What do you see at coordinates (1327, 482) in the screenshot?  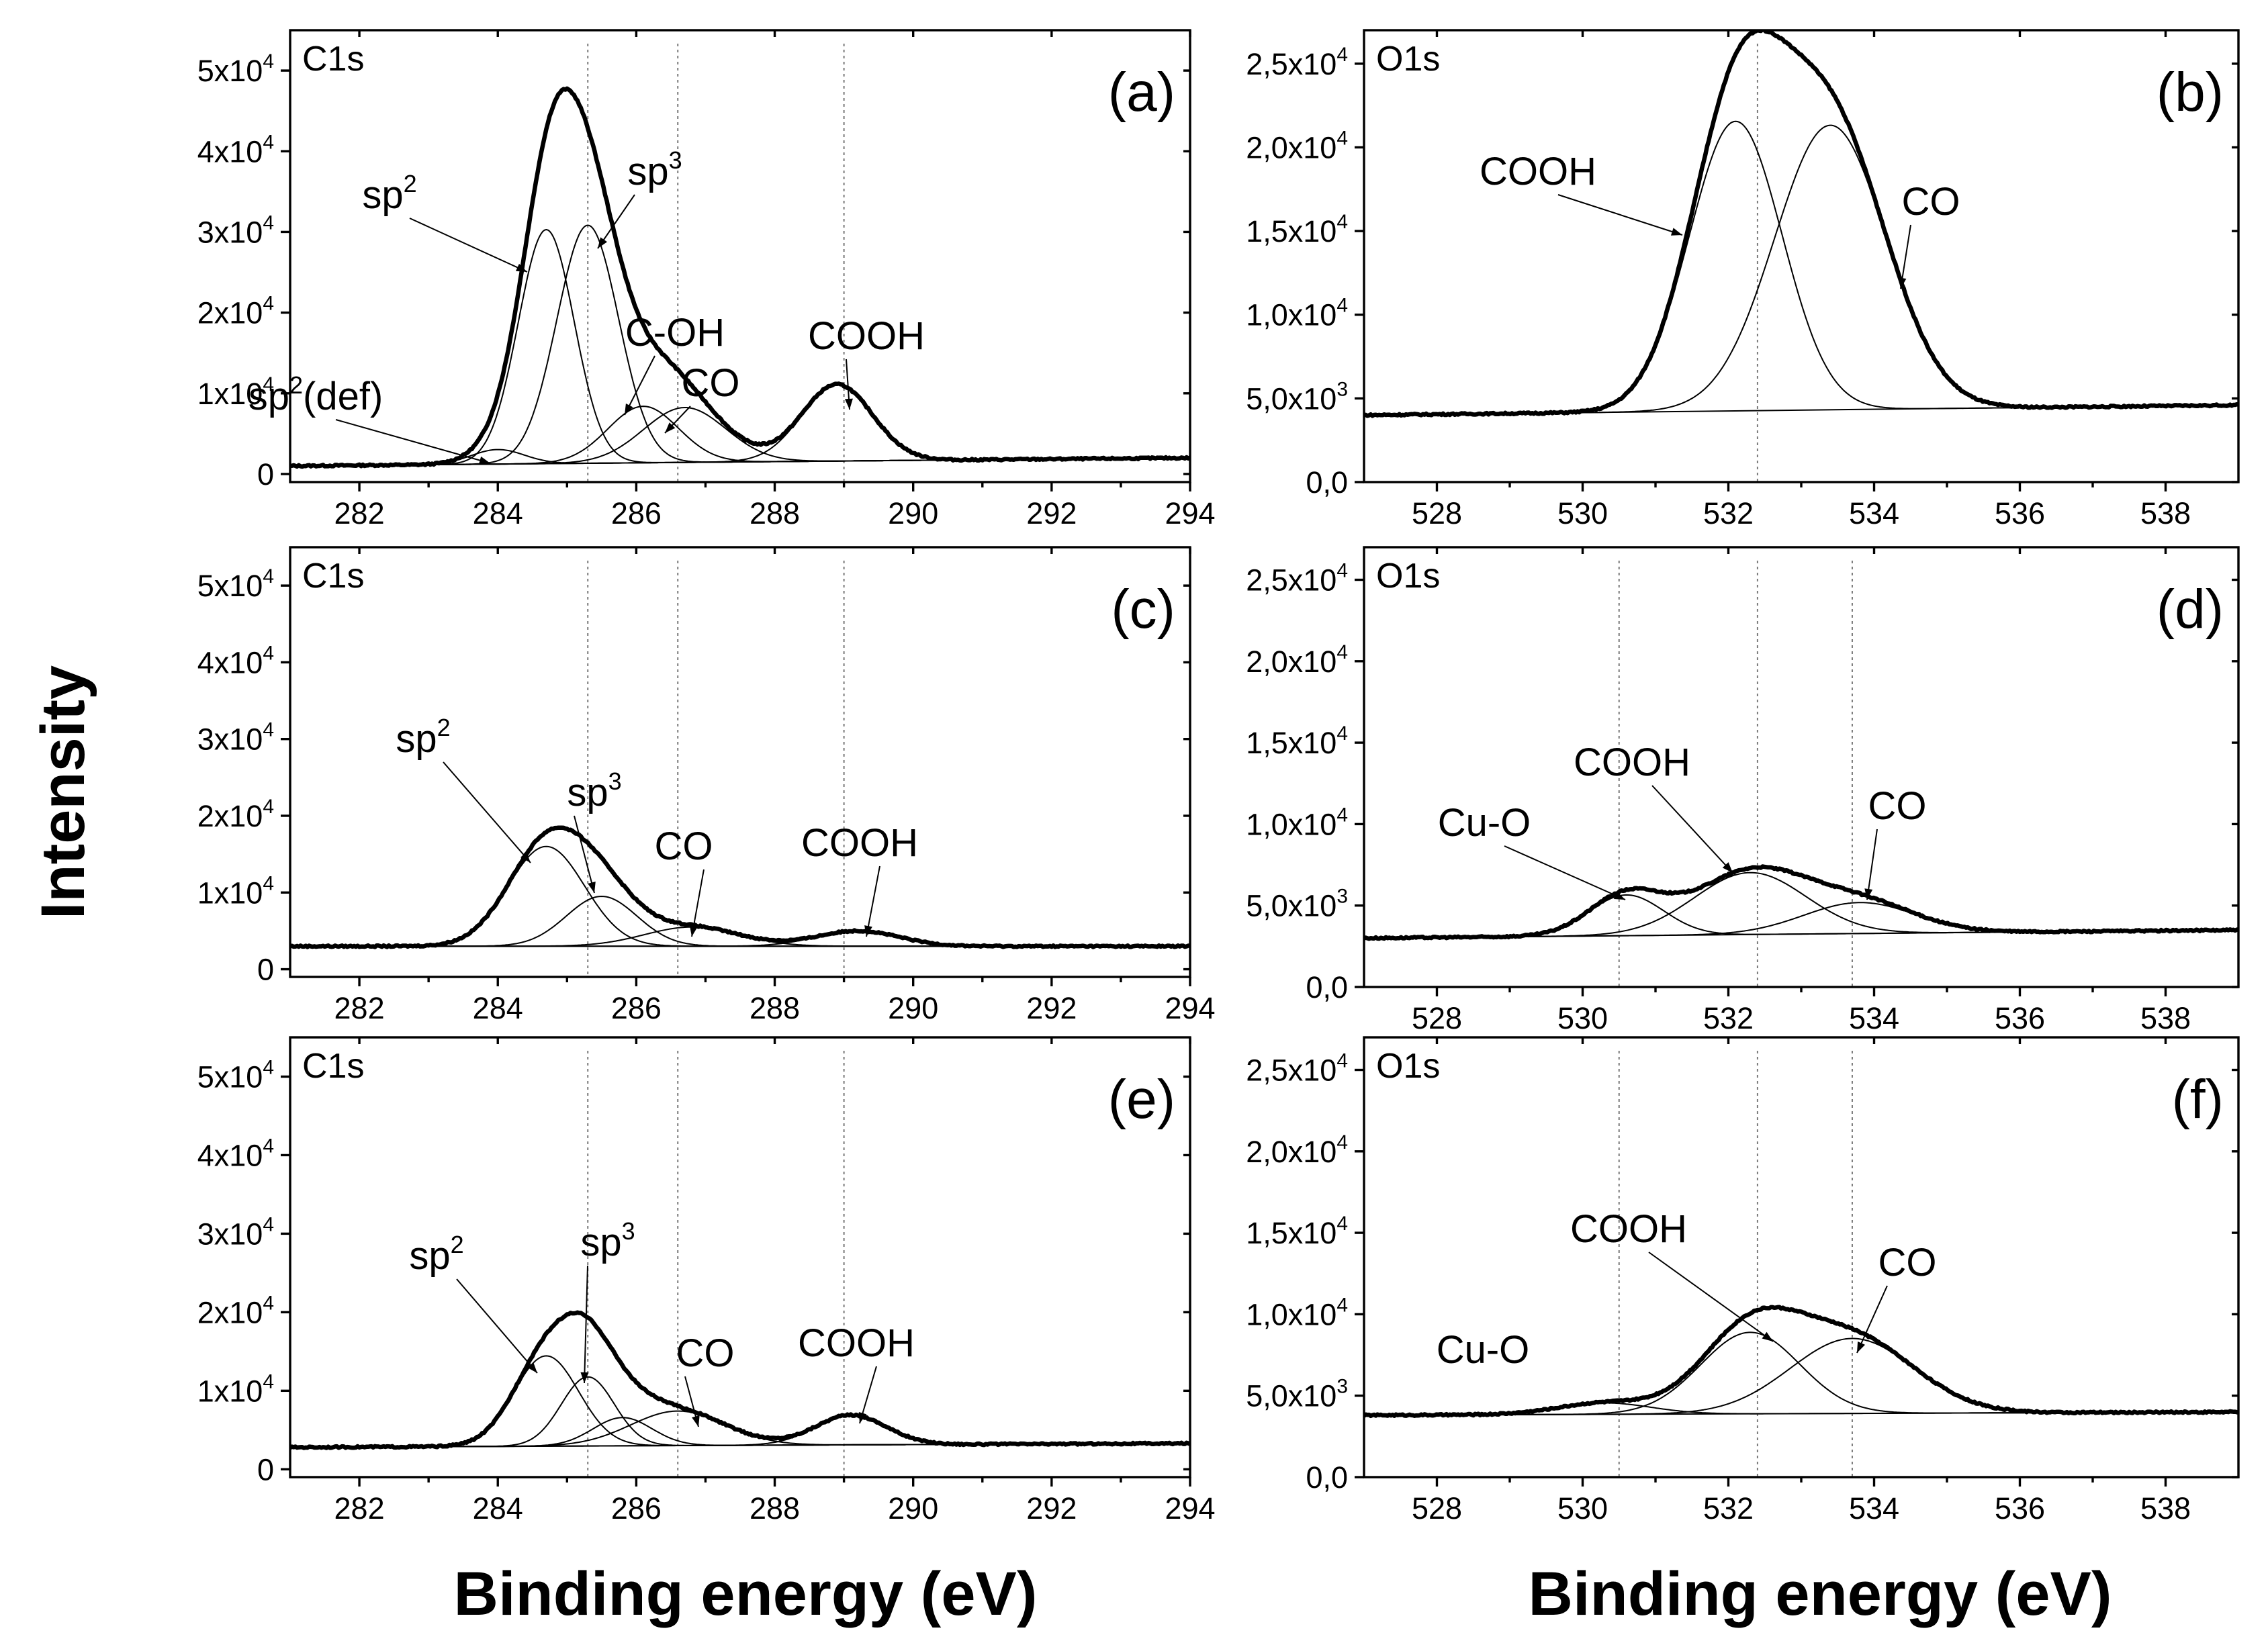 I see `y-tick-label: 0,0` at bounding box center [1327, 482].